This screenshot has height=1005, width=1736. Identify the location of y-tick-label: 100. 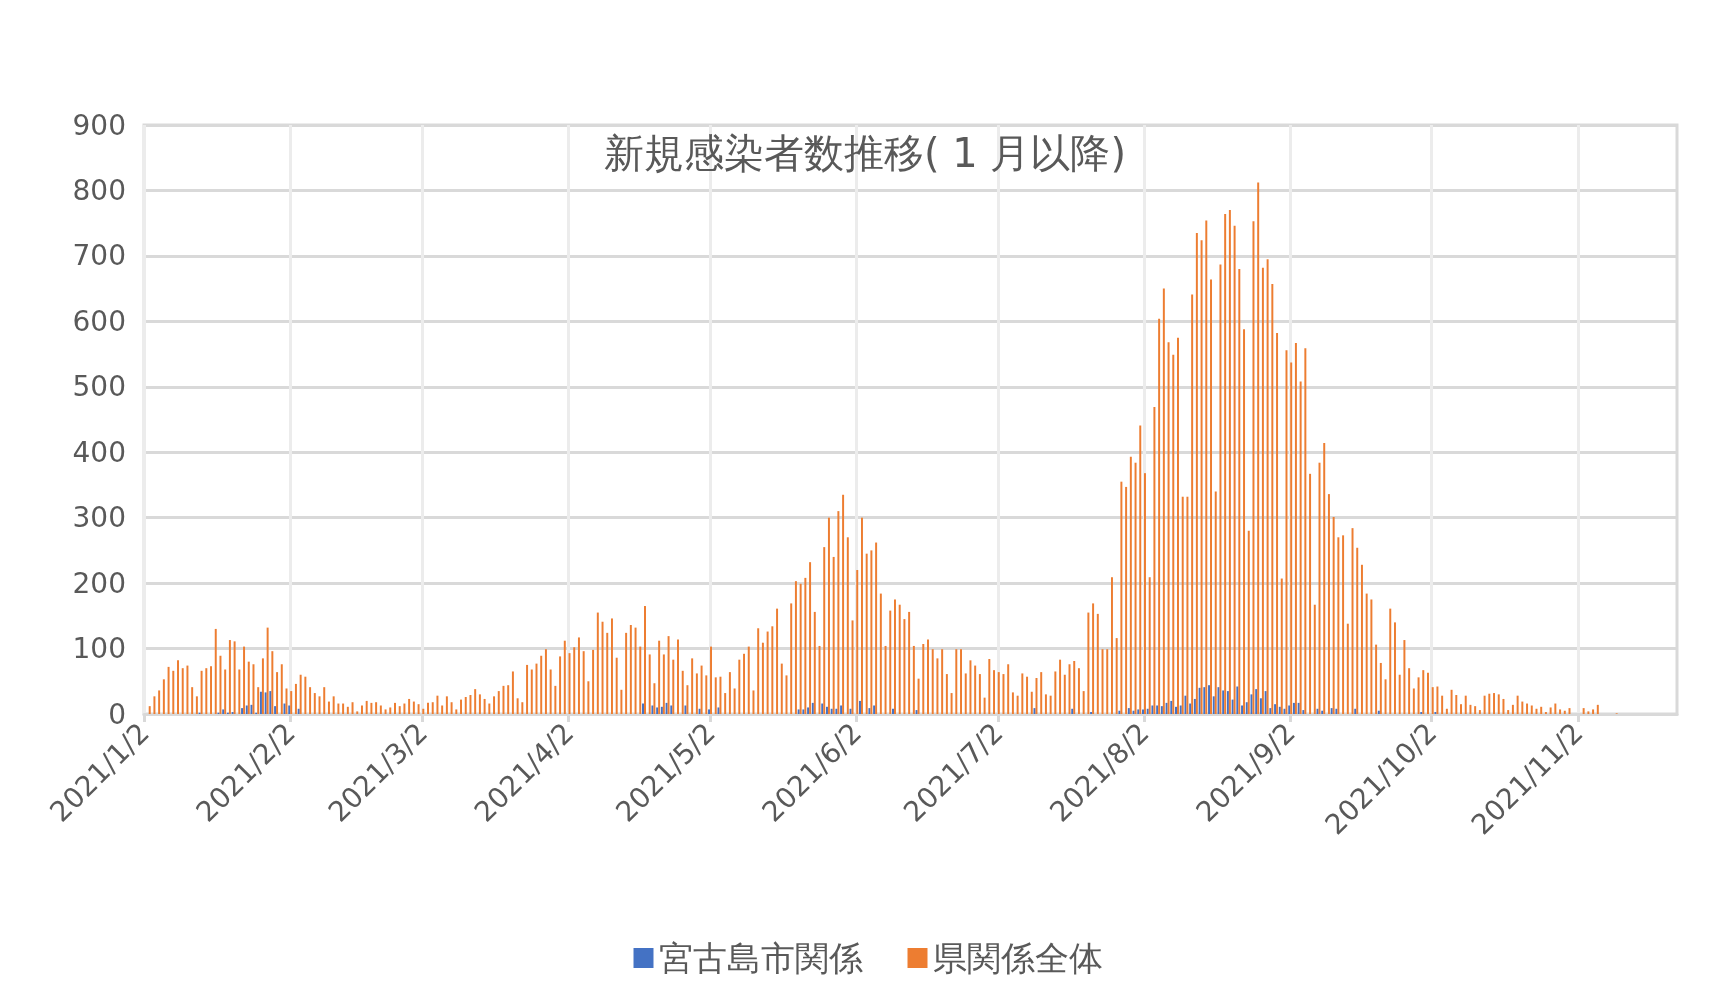
(99, 649).